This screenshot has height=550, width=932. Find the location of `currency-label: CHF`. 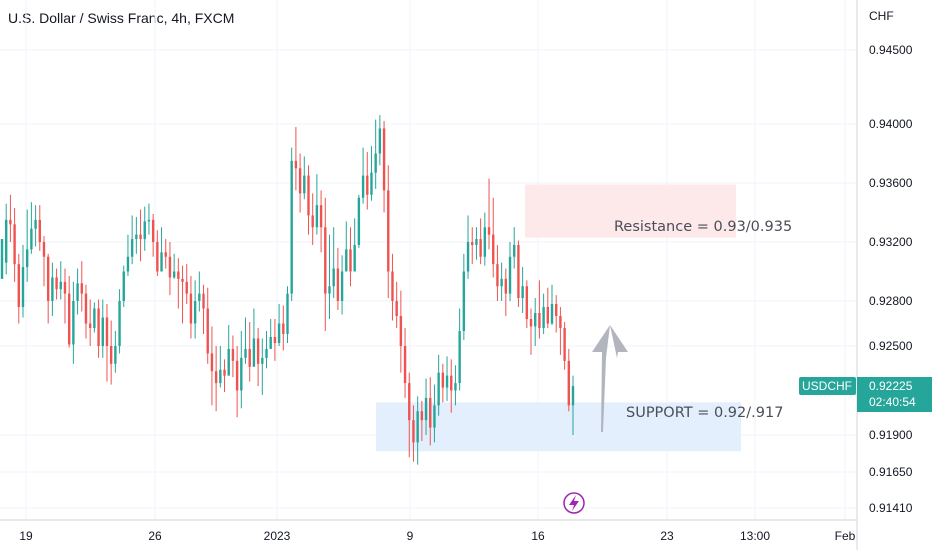

currency-label: CHF is located at coordinates (881, 16).